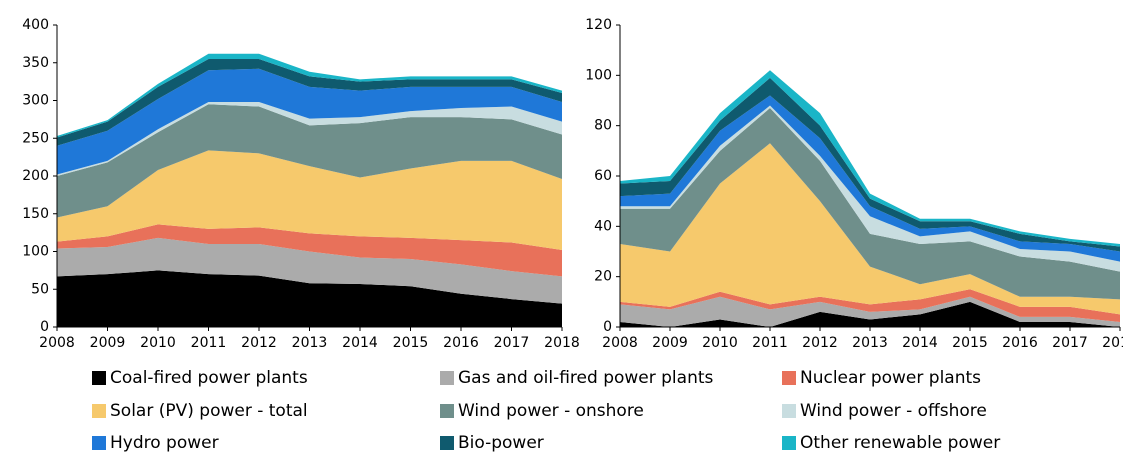  What do you see at coordinates (586, 378) in the screenshot?
I see `legend-label: Gas and oil-fired power plants` at bounding box center [586, 378].